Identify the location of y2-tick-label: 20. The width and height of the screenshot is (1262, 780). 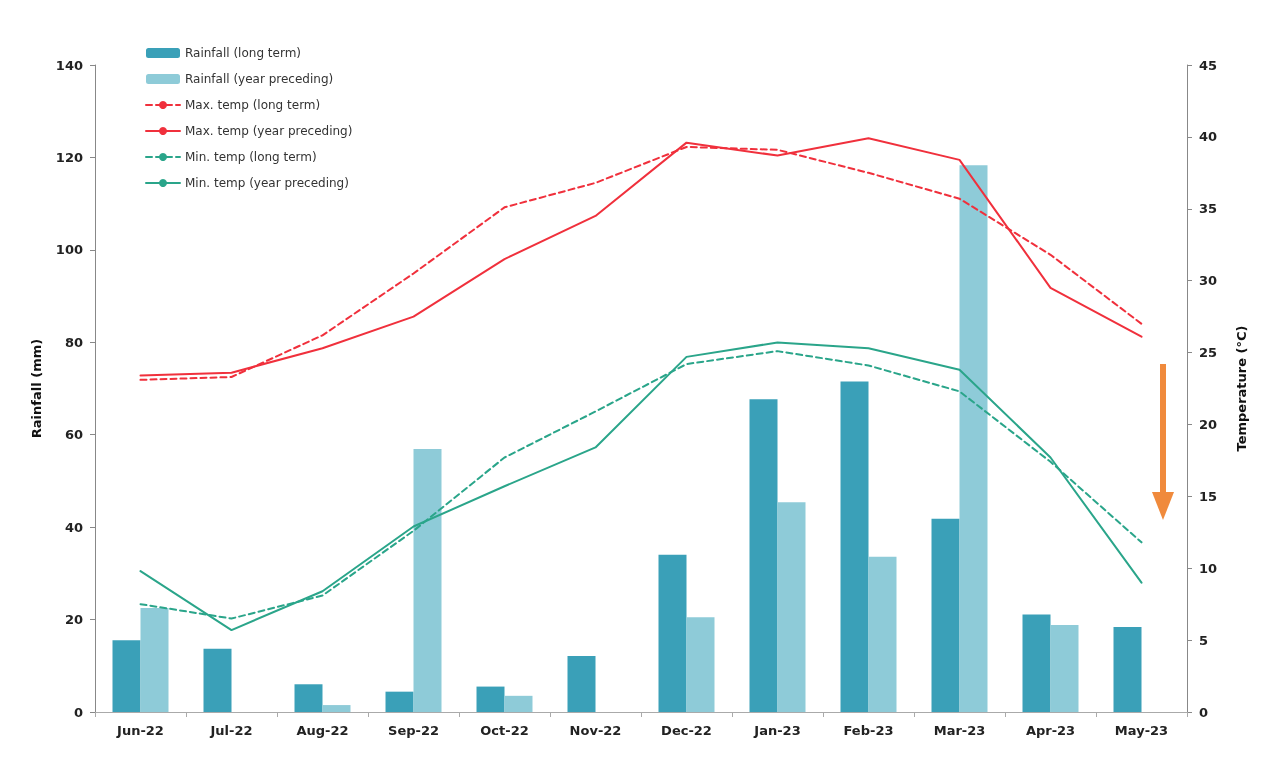
(1208, 424).